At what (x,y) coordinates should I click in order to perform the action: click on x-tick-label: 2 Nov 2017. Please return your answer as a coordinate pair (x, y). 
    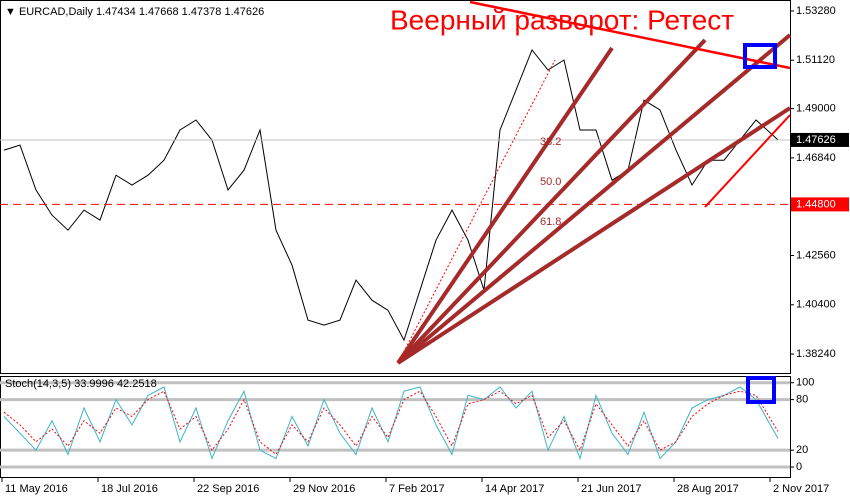
    Looking at the image, I should click on (801, 489).